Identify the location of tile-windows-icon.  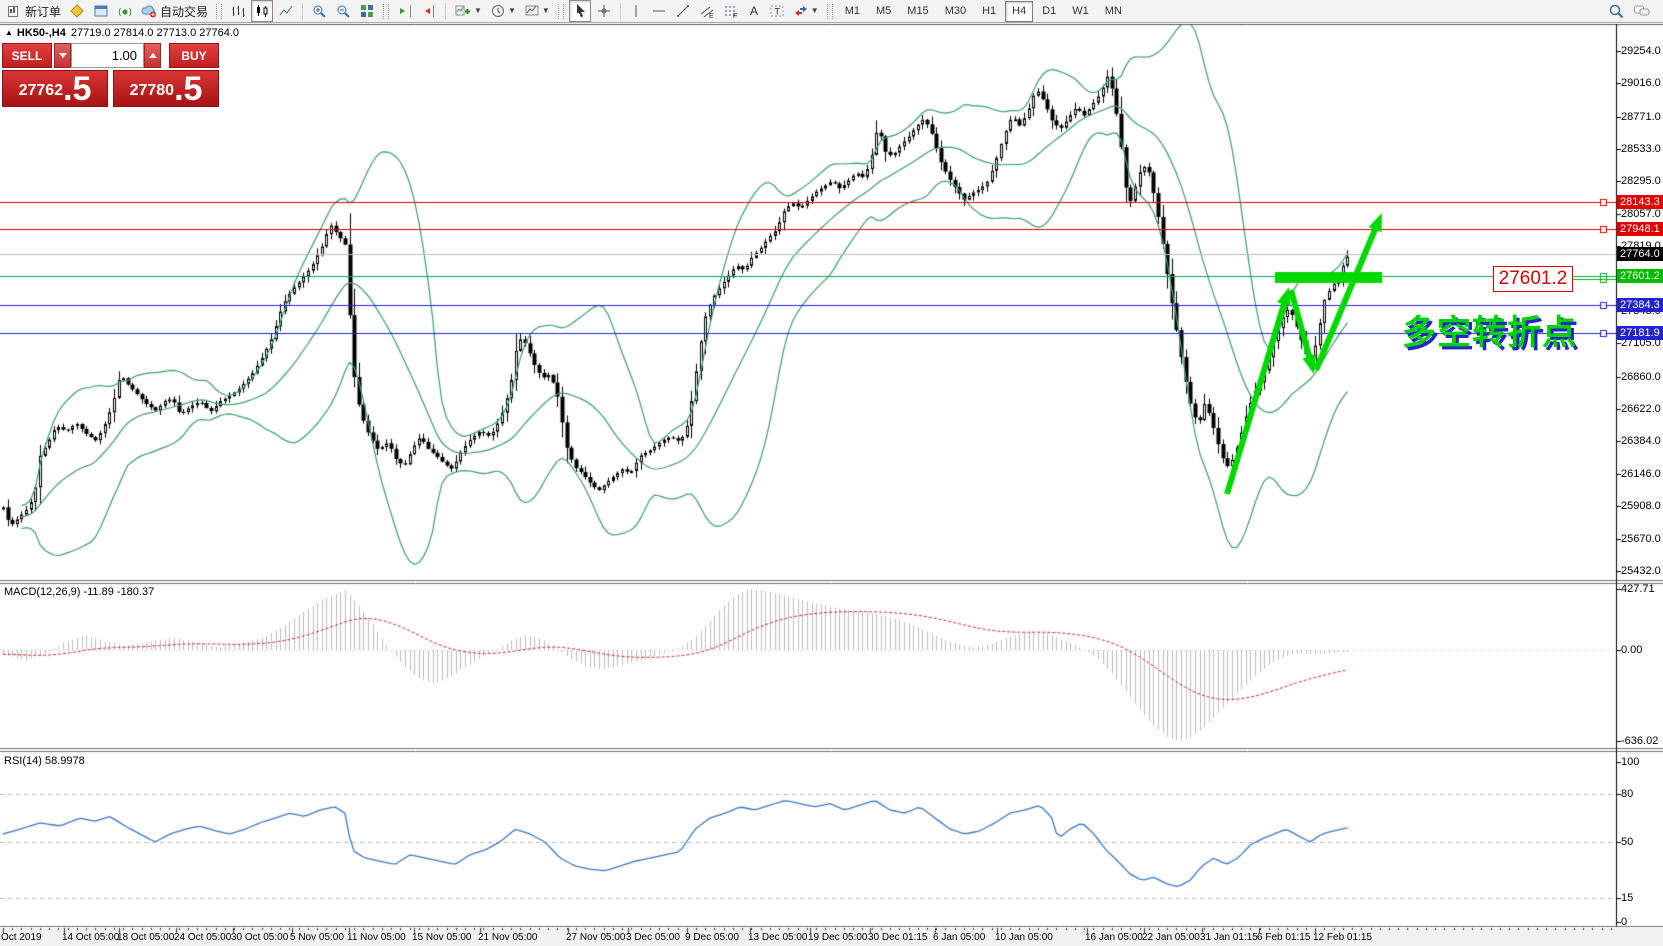
(367, 11).